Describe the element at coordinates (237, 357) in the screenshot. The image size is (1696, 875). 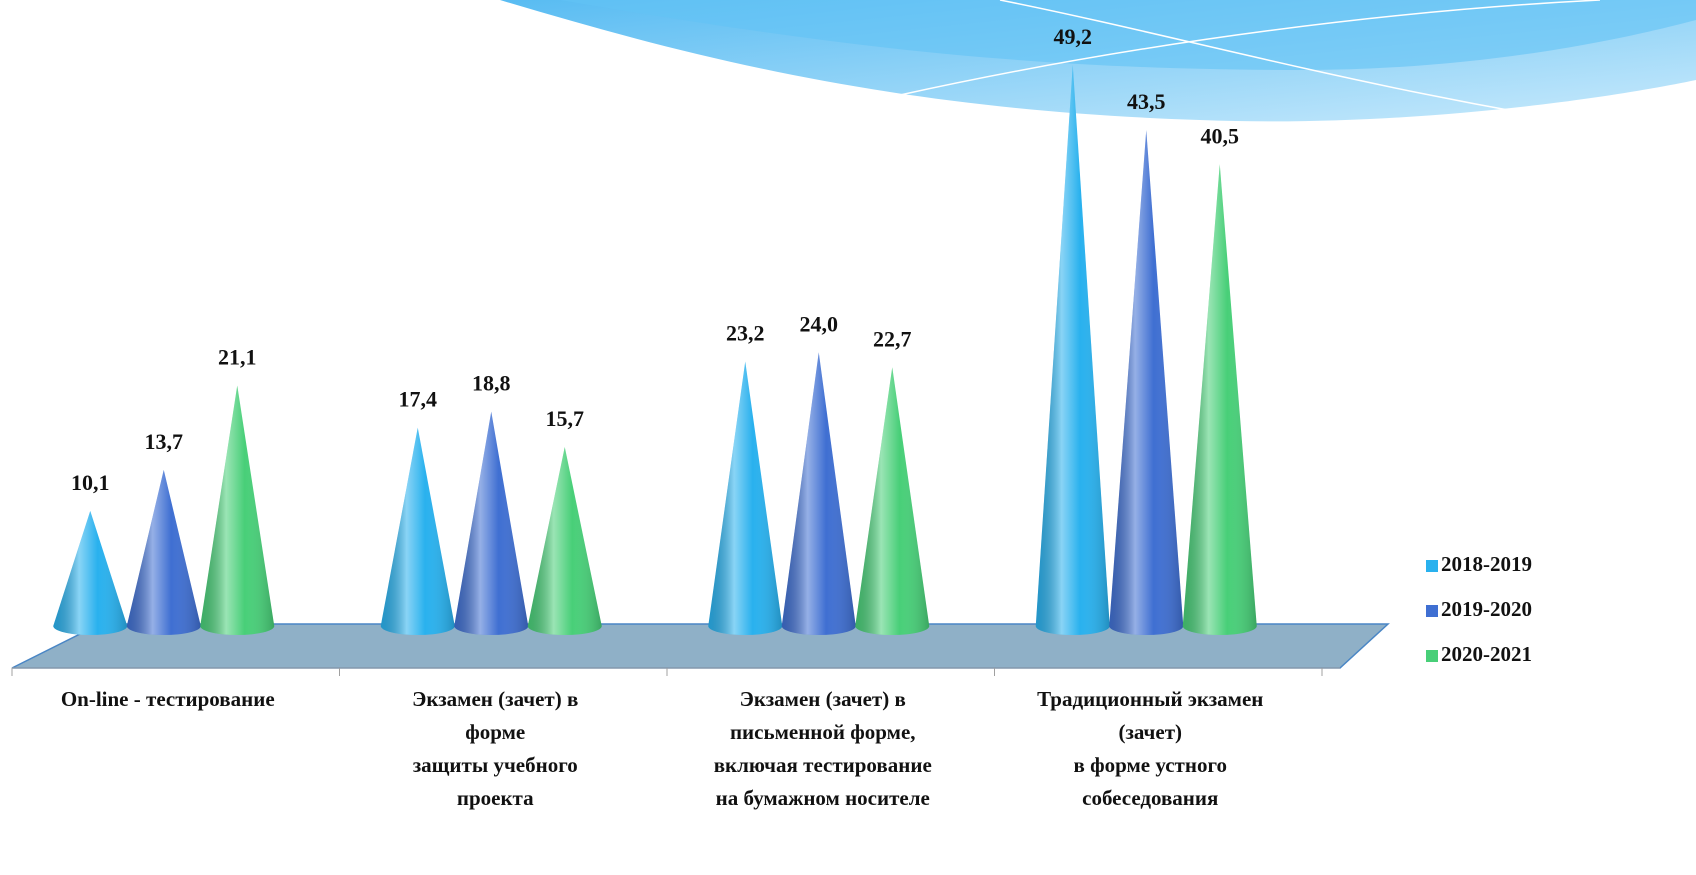
I see `value-label: 21,1` at that location.